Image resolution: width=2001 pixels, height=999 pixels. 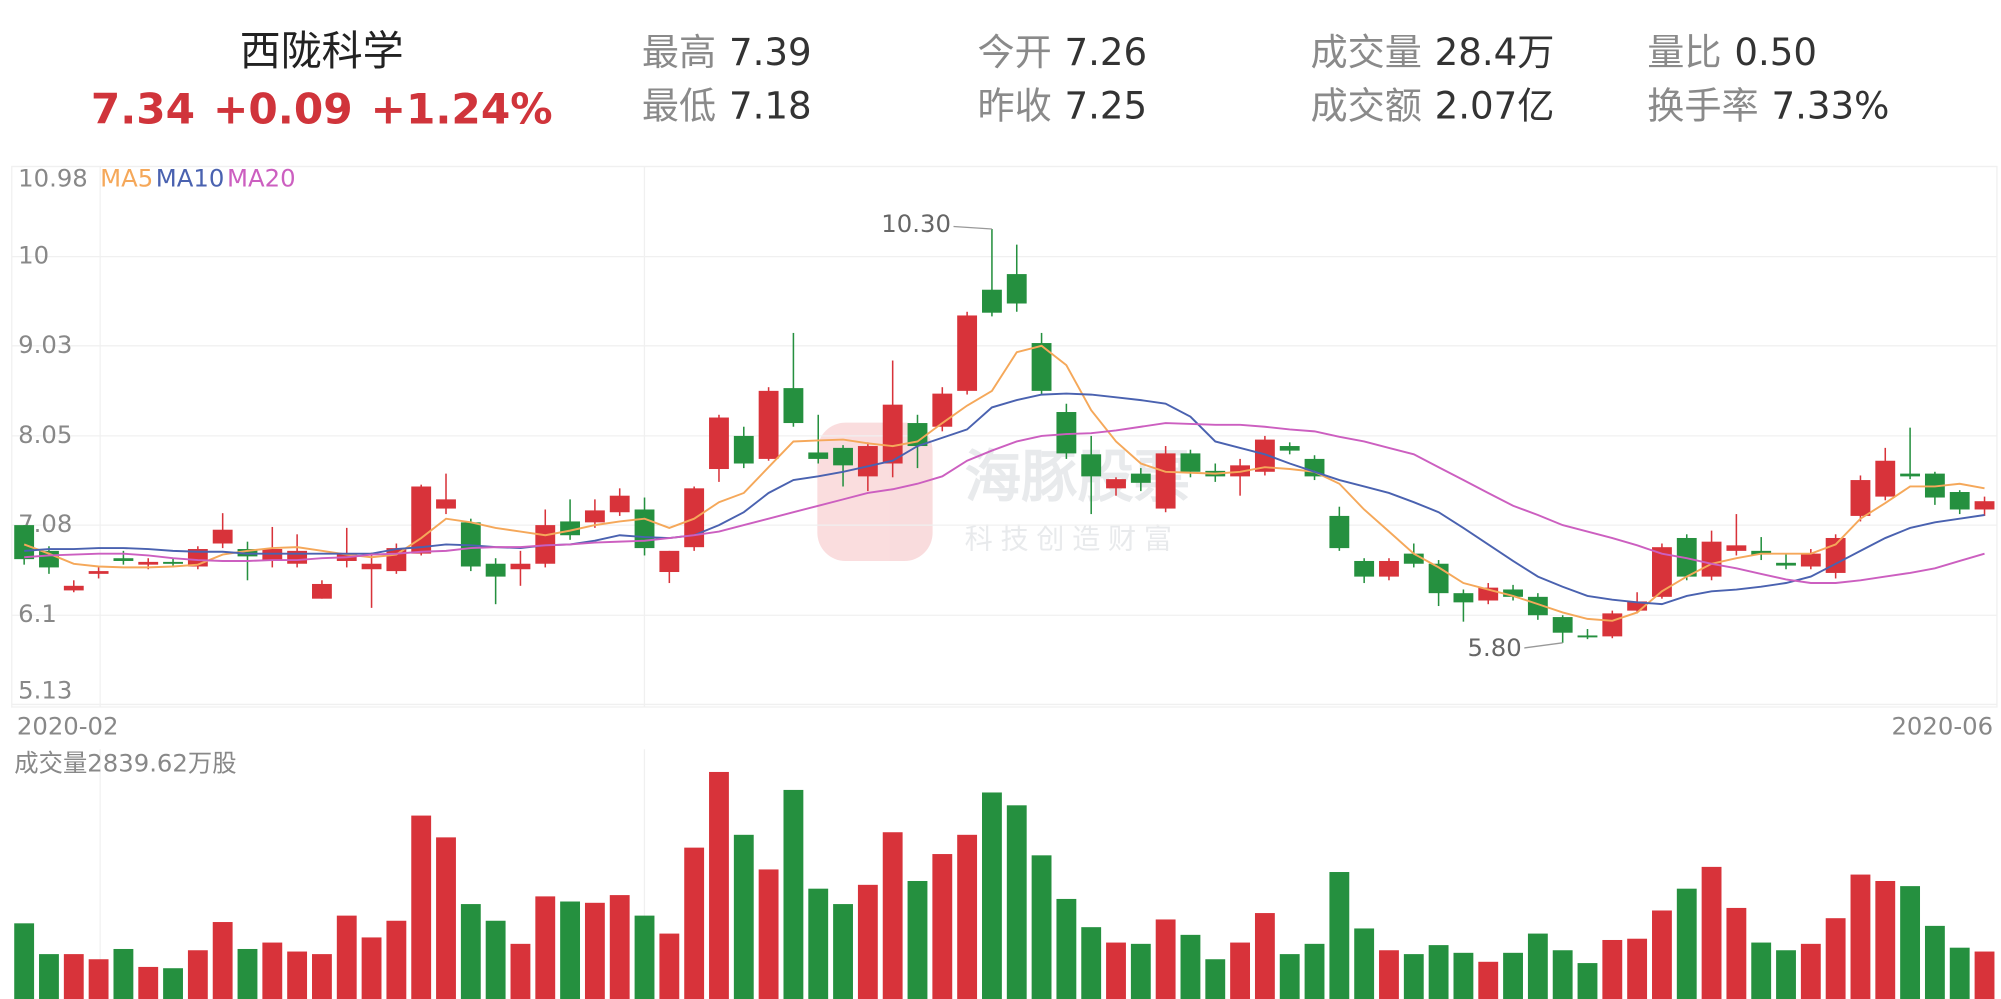 What do you see at coordinates (1432, 51) in the screenshot?
I see `stat: 成交量 28.4万` at bounding box center [1432, 51].